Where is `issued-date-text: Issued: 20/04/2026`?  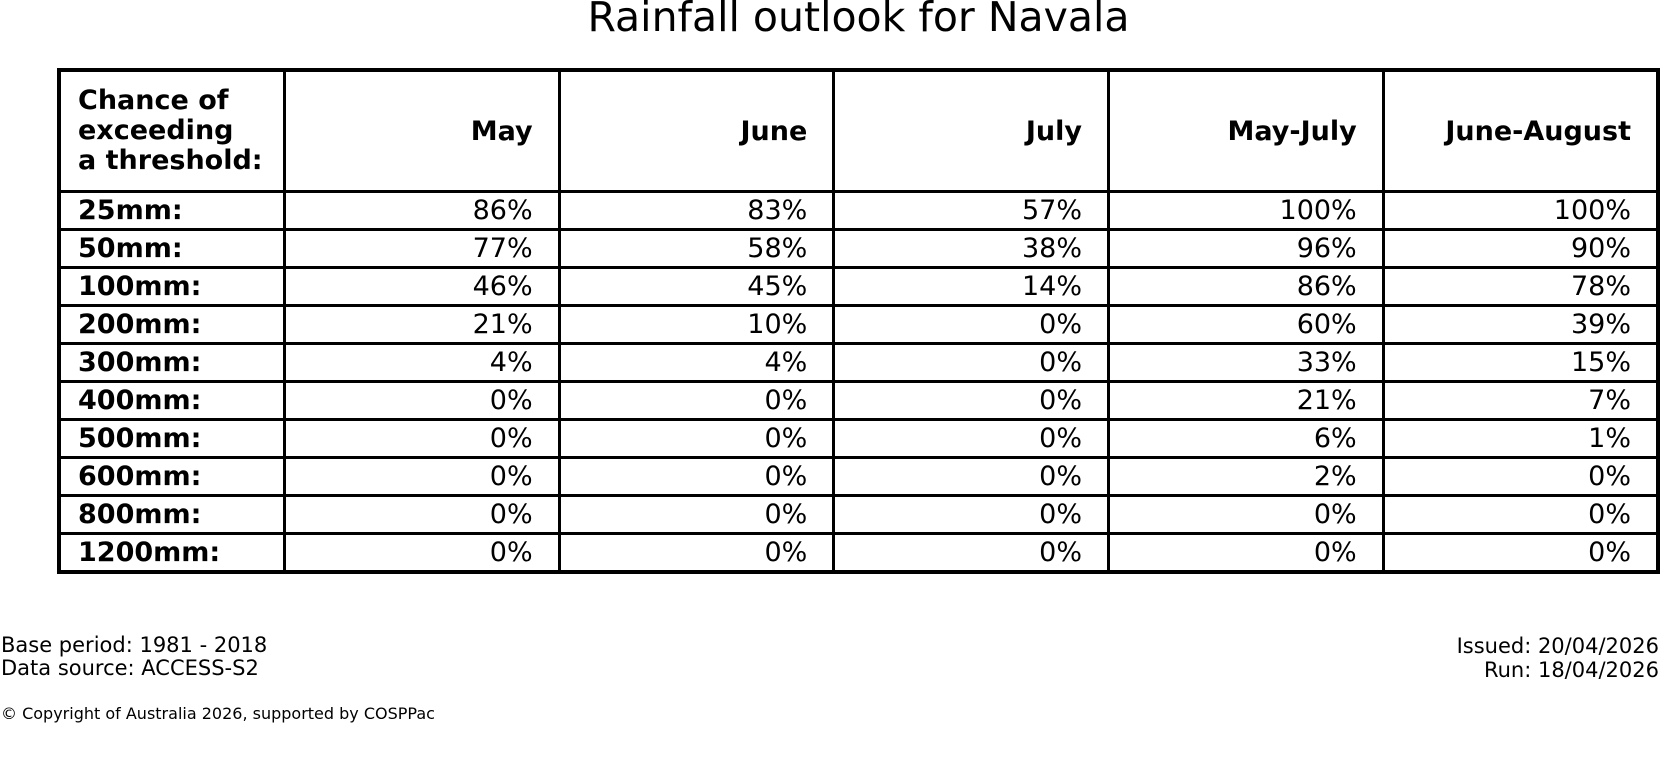 issued-date-text: Issued: 20/04/2026 is located at coordinates (1557, 646).